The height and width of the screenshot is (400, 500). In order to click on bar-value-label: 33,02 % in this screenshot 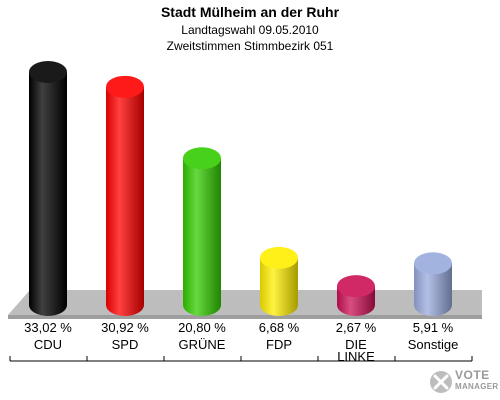, I will do `click(48, 327)`.